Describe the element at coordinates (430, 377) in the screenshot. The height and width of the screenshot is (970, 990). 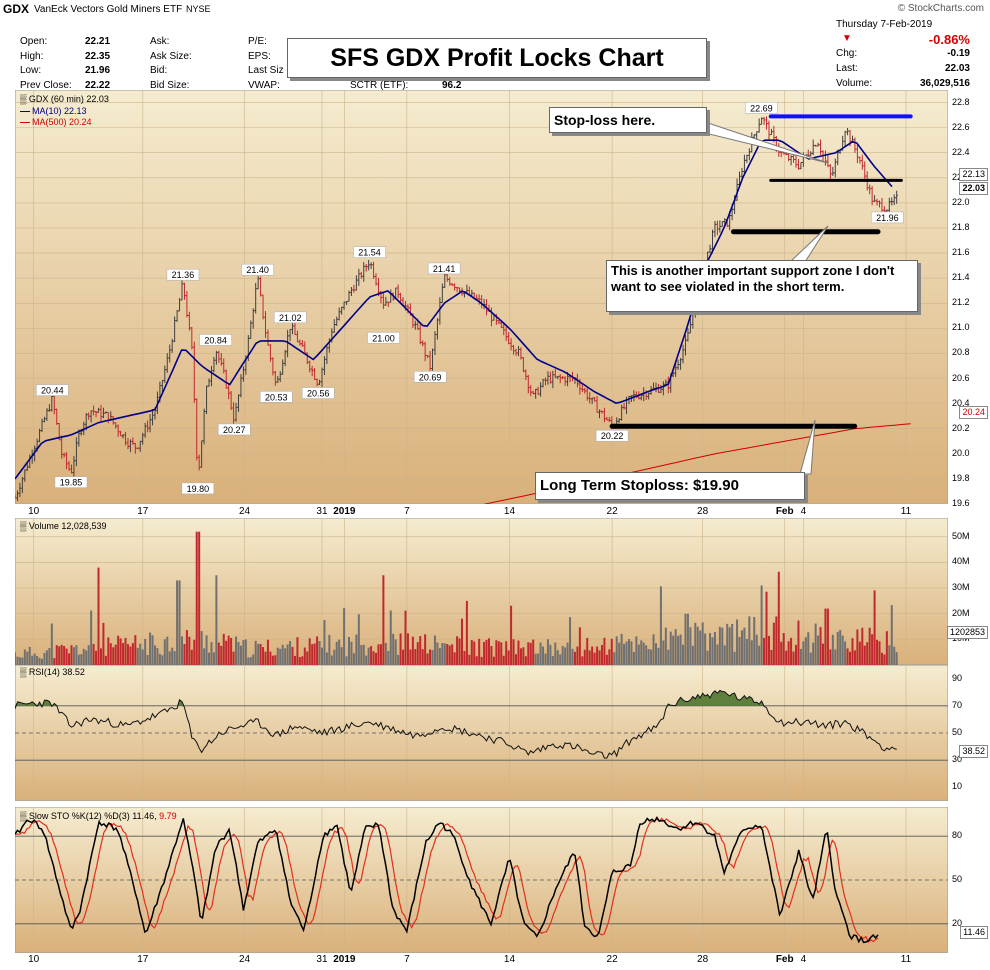
I see `price-label: 20.69` at that location.